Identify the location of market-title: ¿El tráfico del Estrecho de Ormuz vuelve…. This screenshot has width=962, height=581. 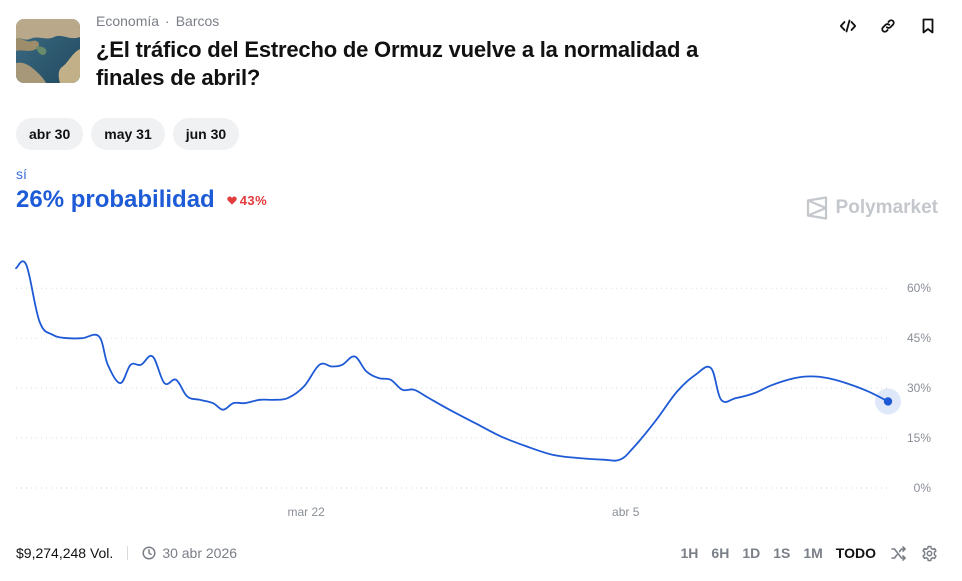
(397, 63).